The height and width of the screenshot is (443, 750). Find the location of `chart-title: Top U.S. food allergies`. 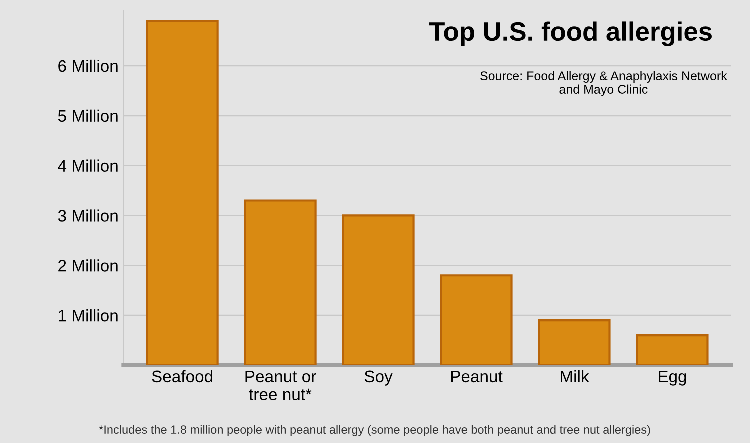

chart-title: Top U.S. food allergies is located at coordinates (570, 34).